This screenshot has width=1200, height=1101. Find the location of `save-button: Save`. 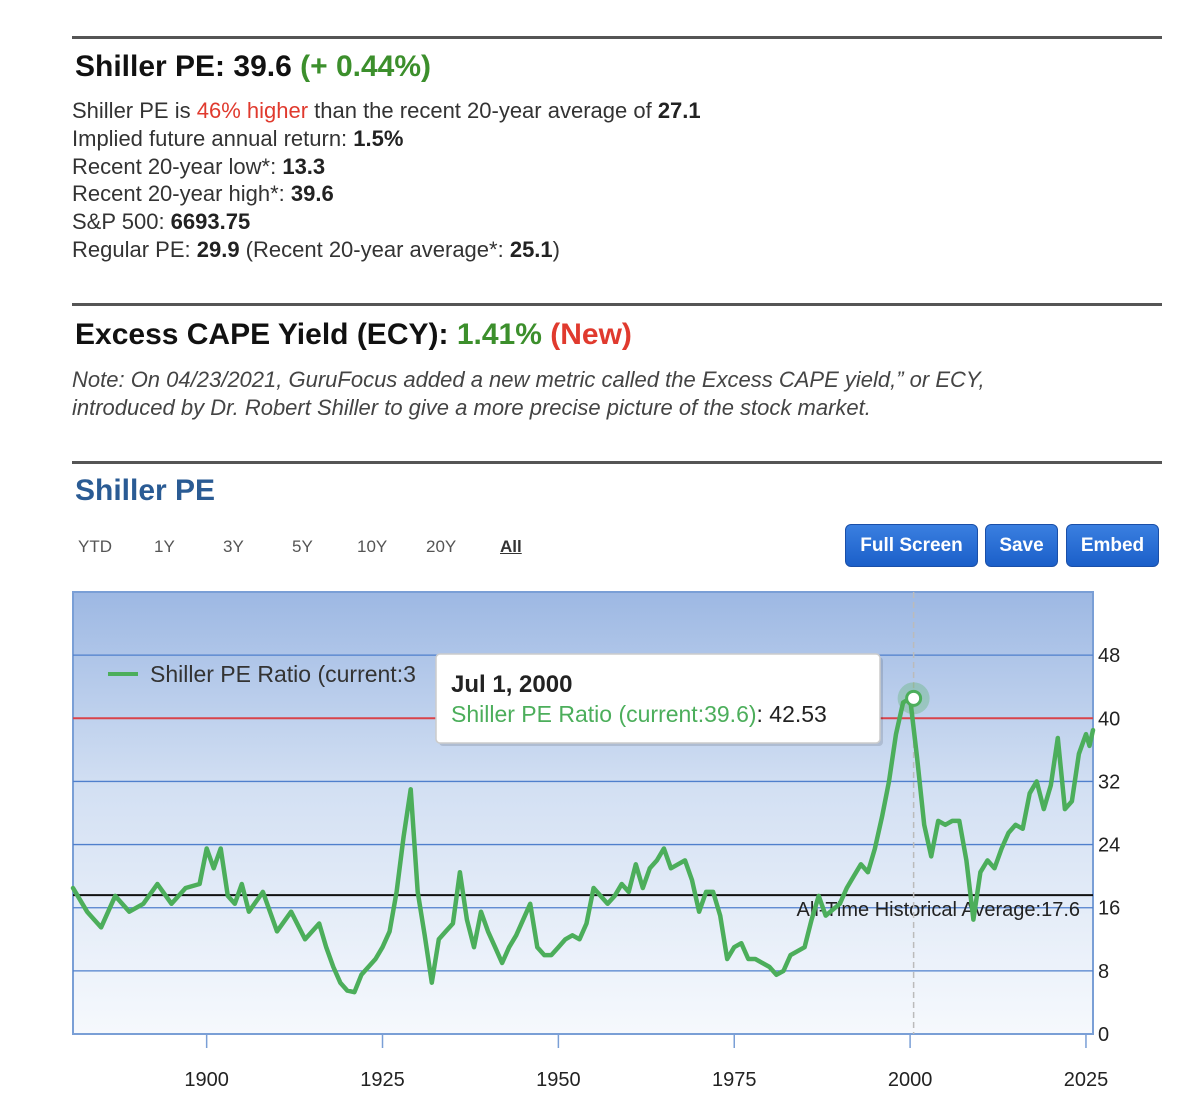

save-button: Save is located at coordinates (1021, 545).